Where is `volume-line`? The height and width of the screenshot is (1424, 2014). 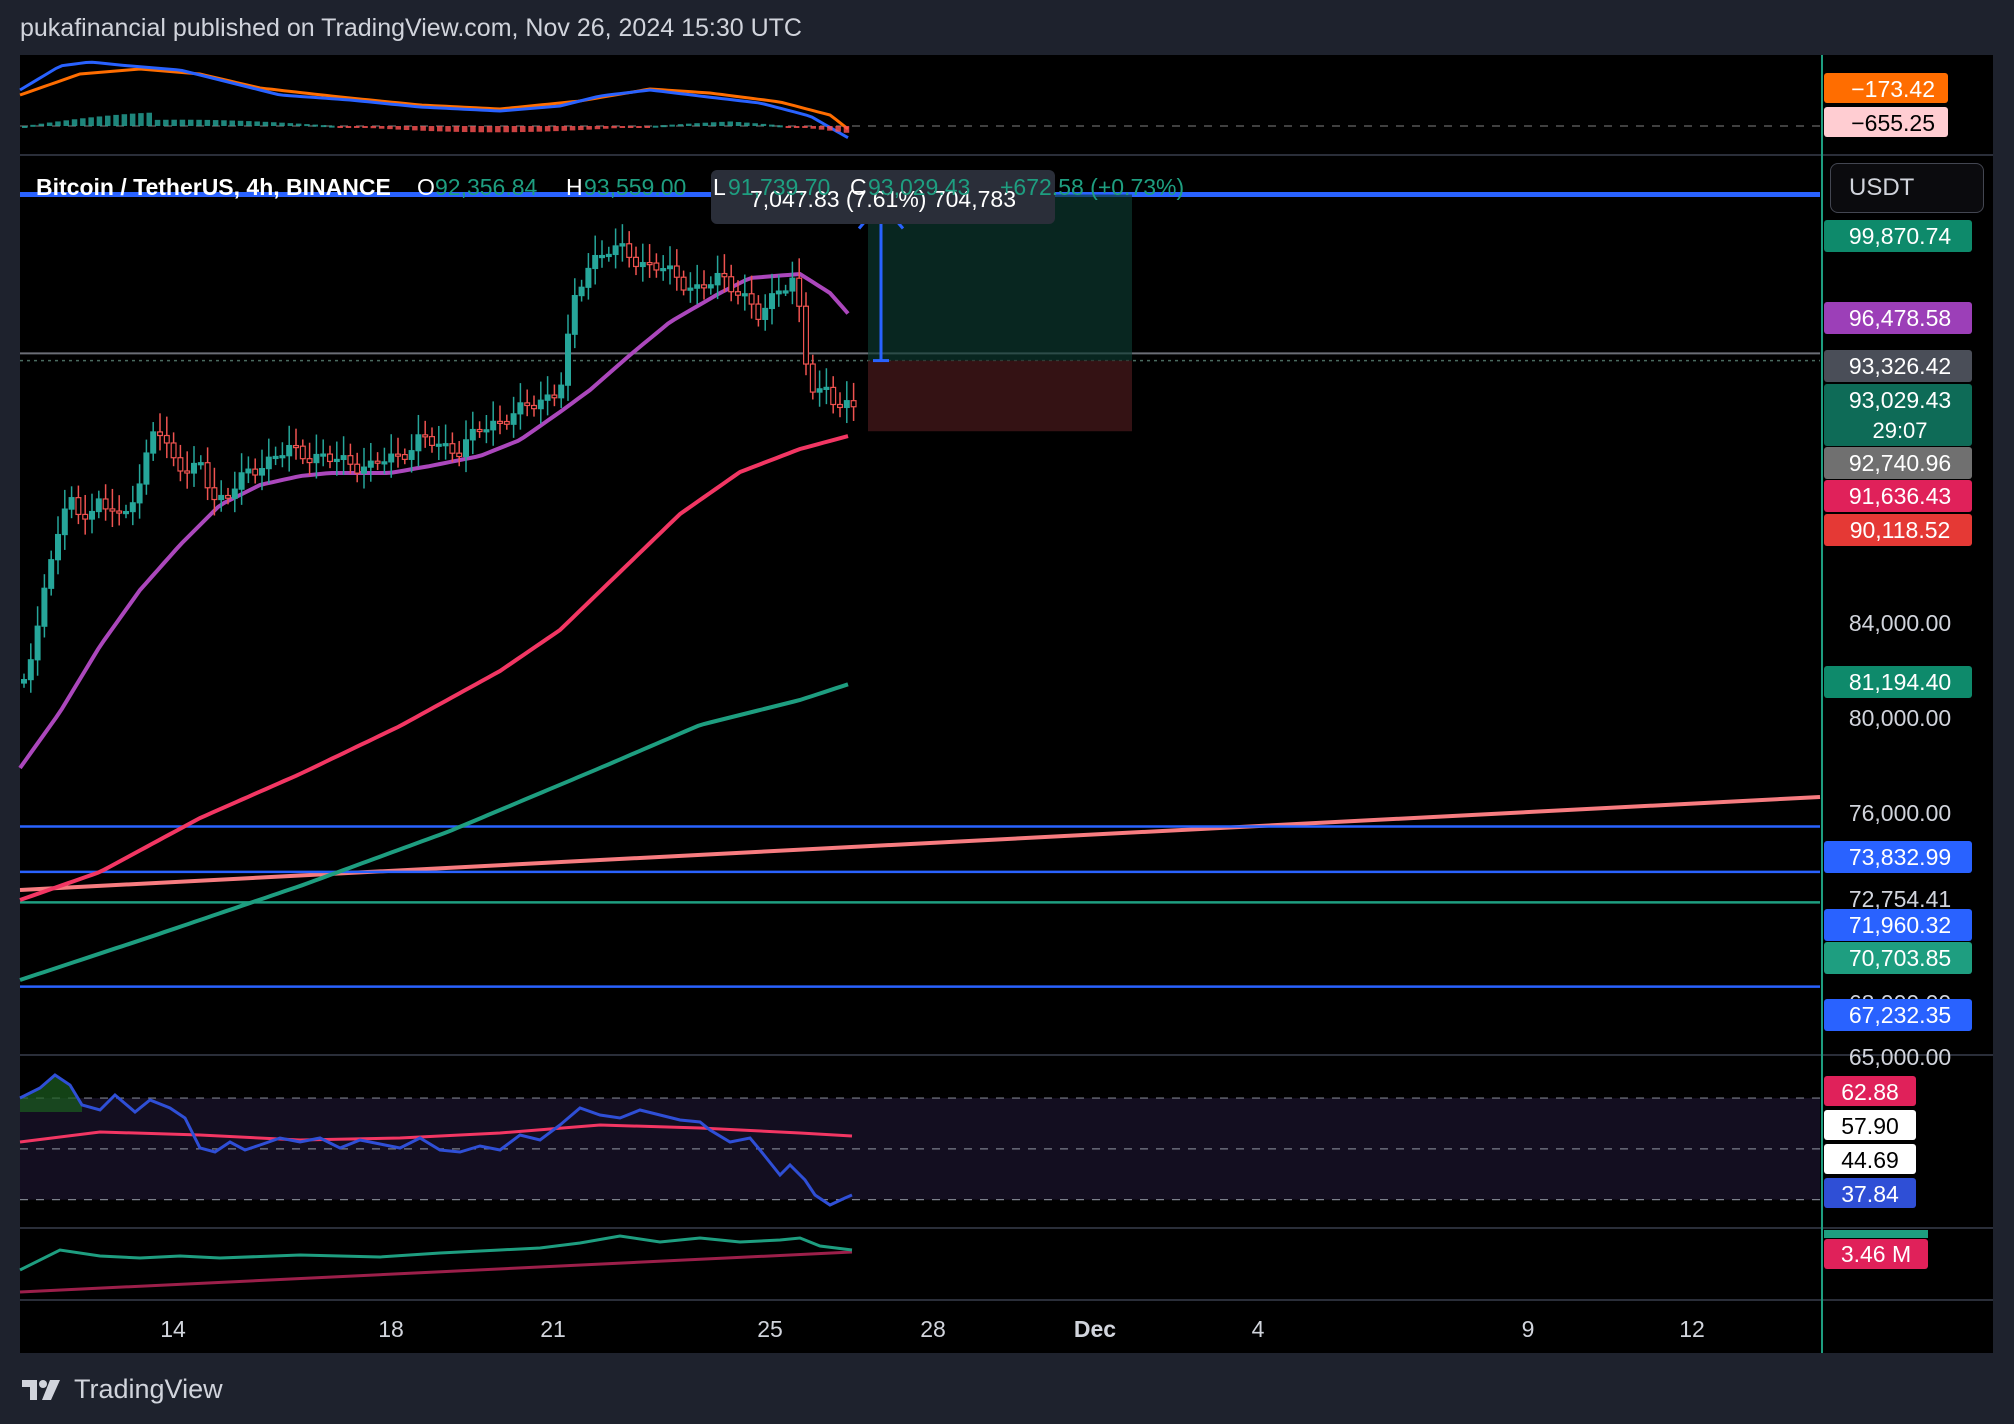 volume-line is located at coordinates (436, 1253).